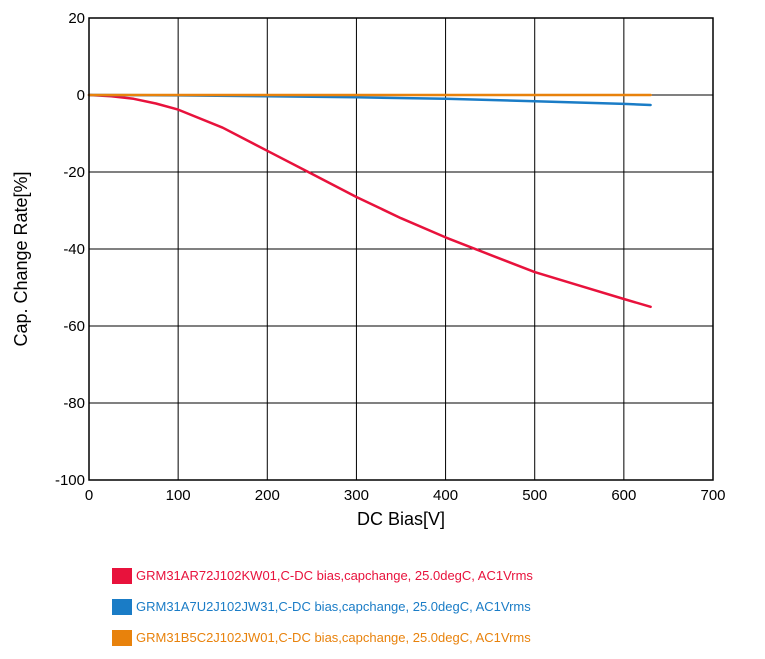 The image size is (765, 659). What do you see at coordinates (356, 495) in the screenshot?
I see `x-tick-label: 300` at bounding box center [356, 495].